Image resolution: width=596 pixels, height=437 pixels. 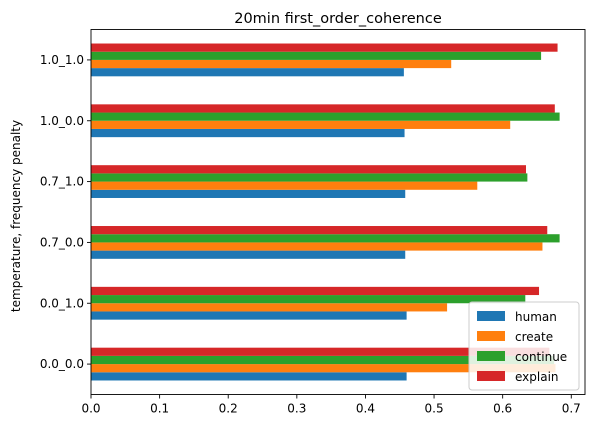 I want to click on bar-explain-0.0_0.0, so click(x=320, y=351).